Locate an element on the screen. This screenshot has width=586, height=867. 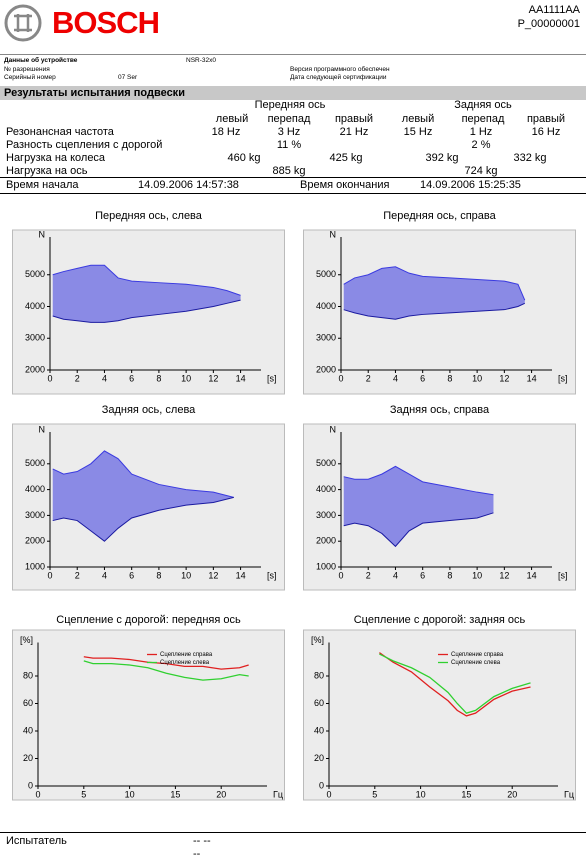
x-axis-label: Гц is located at coordinates (278, 794).